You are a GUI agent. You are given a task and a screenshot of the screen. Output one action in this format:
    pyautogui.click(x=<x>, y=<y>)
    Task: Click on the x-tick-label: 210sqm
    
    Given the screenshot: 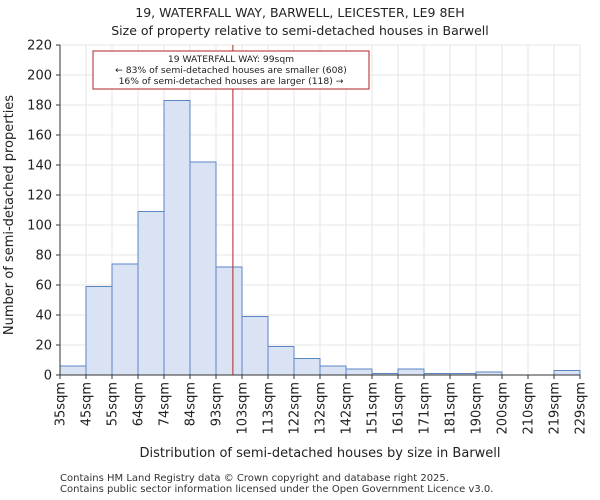 What is the action you would take?
    pyautogui.click(x=529, y=408)
    